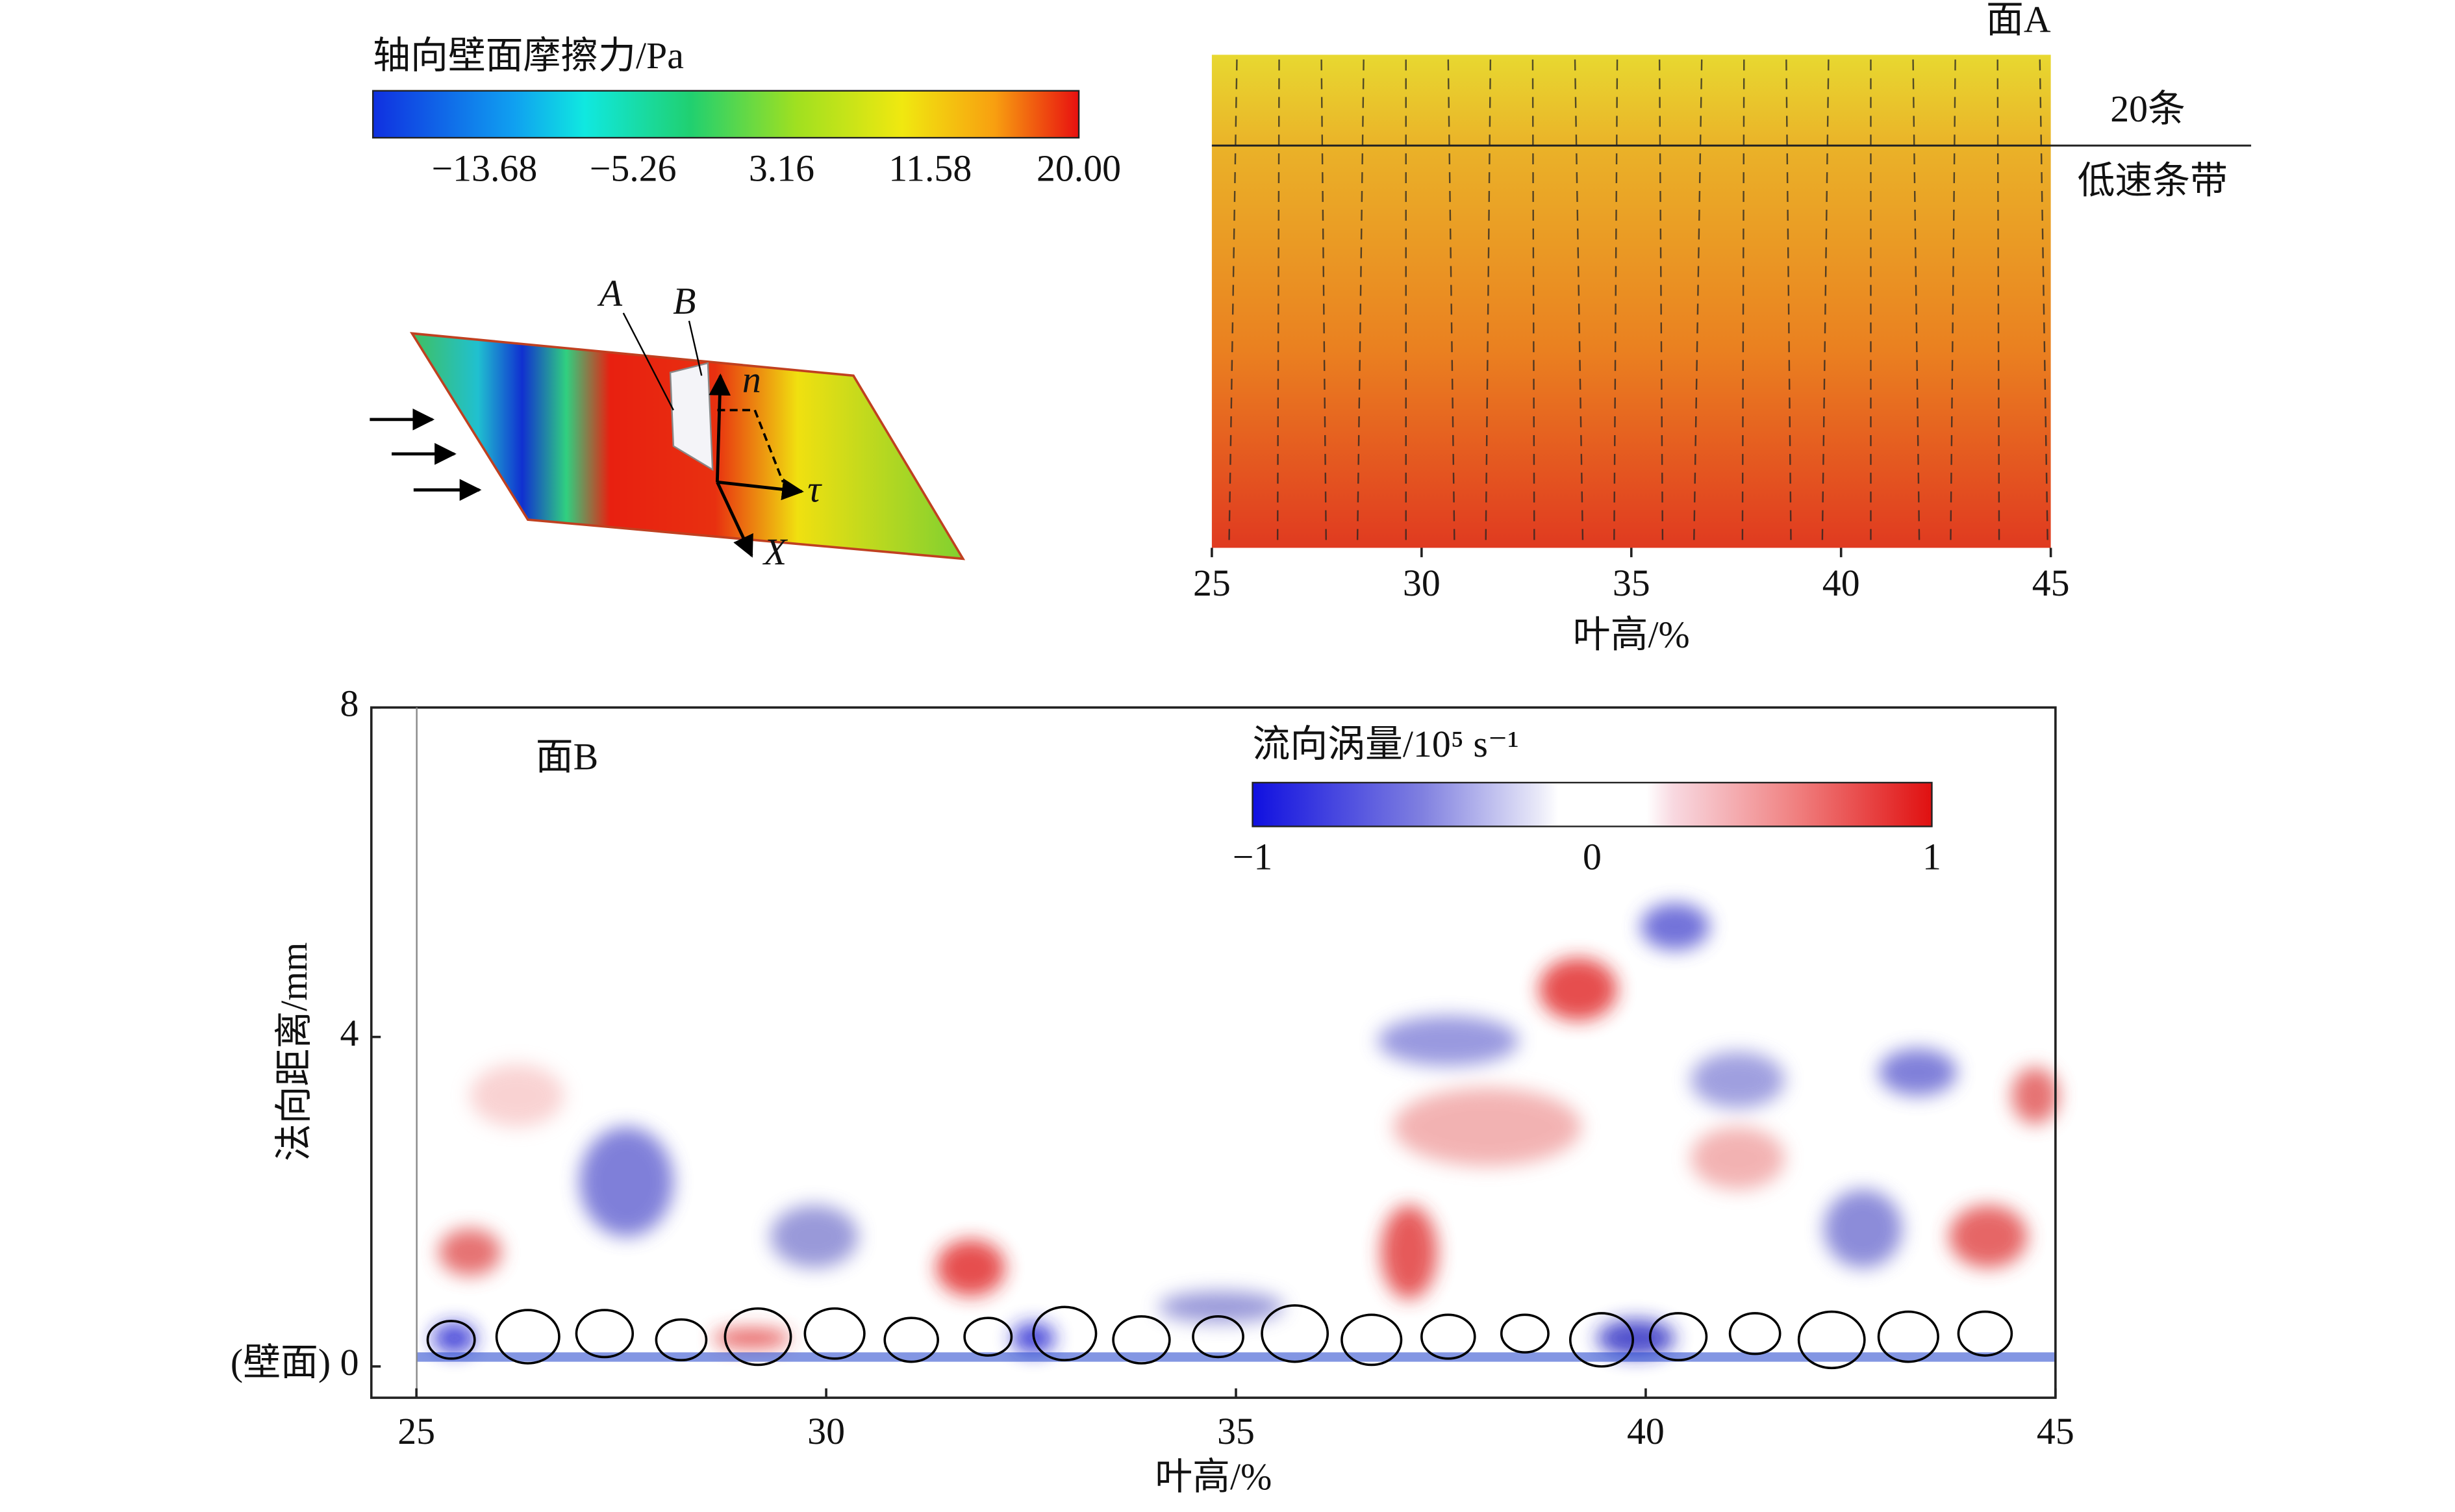  I want to click on blade-diagram, so click(668, 436).